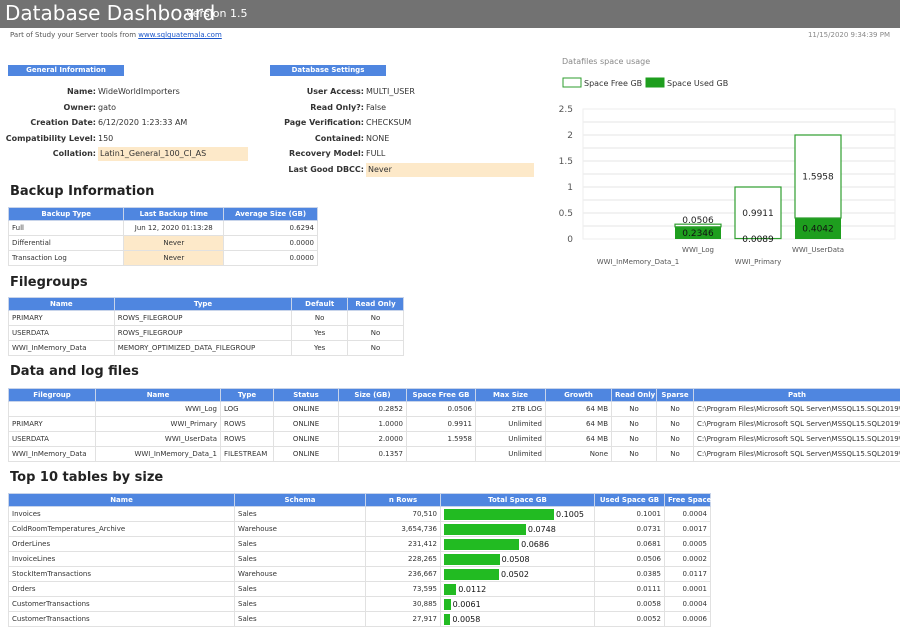 The image size is (900, 630). Describe the element at coordinates (49, 282) in the screenshot. I see `filegroups-section-title: Filegroups` at that location.